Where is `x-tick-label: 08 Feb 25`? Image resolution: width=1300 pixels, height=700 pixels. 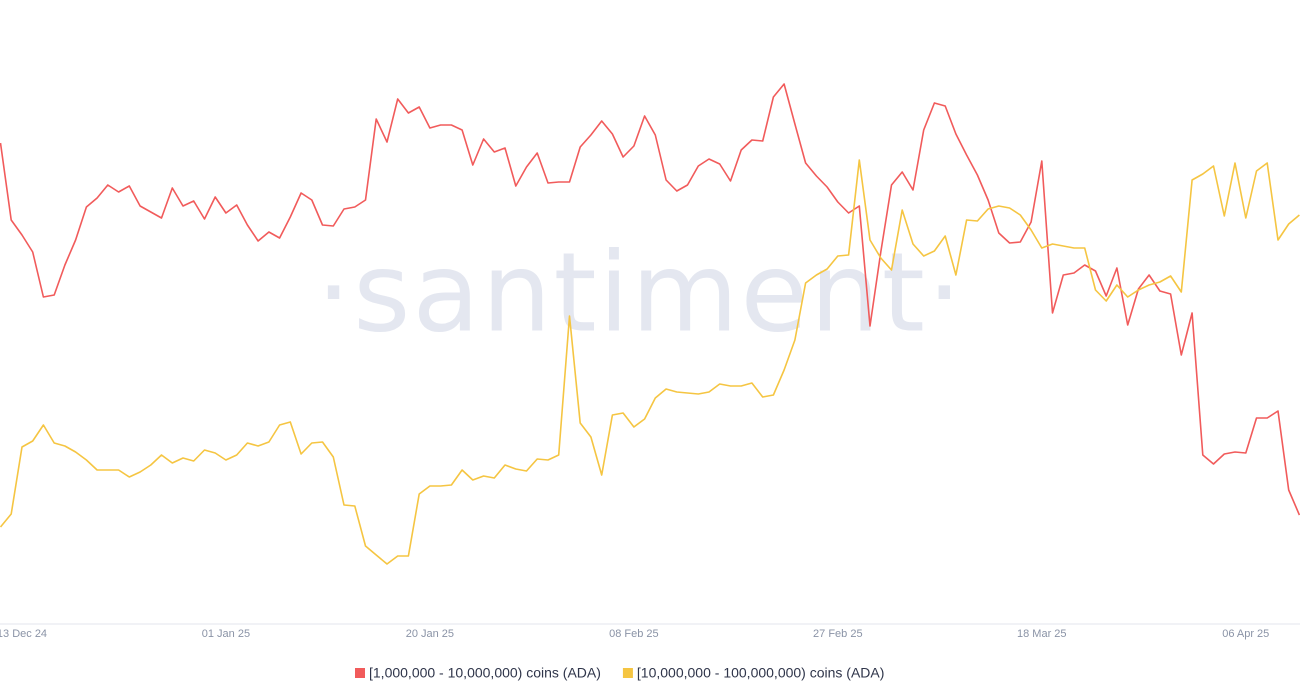 x-tick-label: 08 Feb 25 is located at coordinates (634, 634).